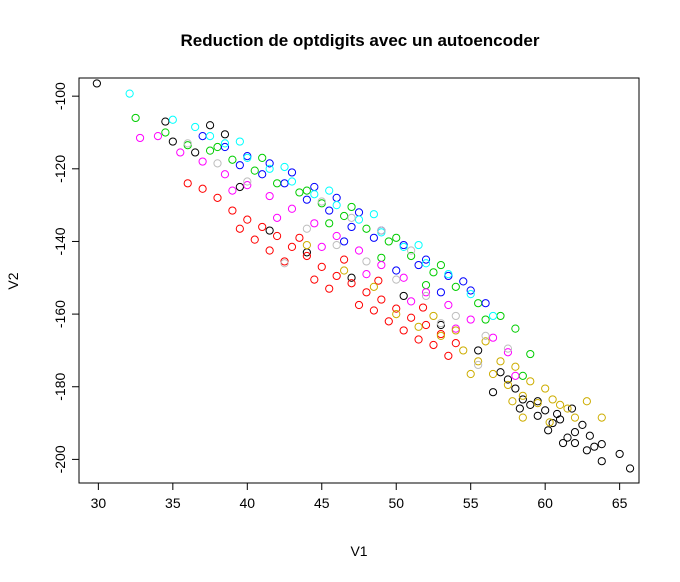 The image size is (680, 582). Describe the element at coordinates (620, 503) in the screenshot. I see `x-tick-label: 65` at that location.